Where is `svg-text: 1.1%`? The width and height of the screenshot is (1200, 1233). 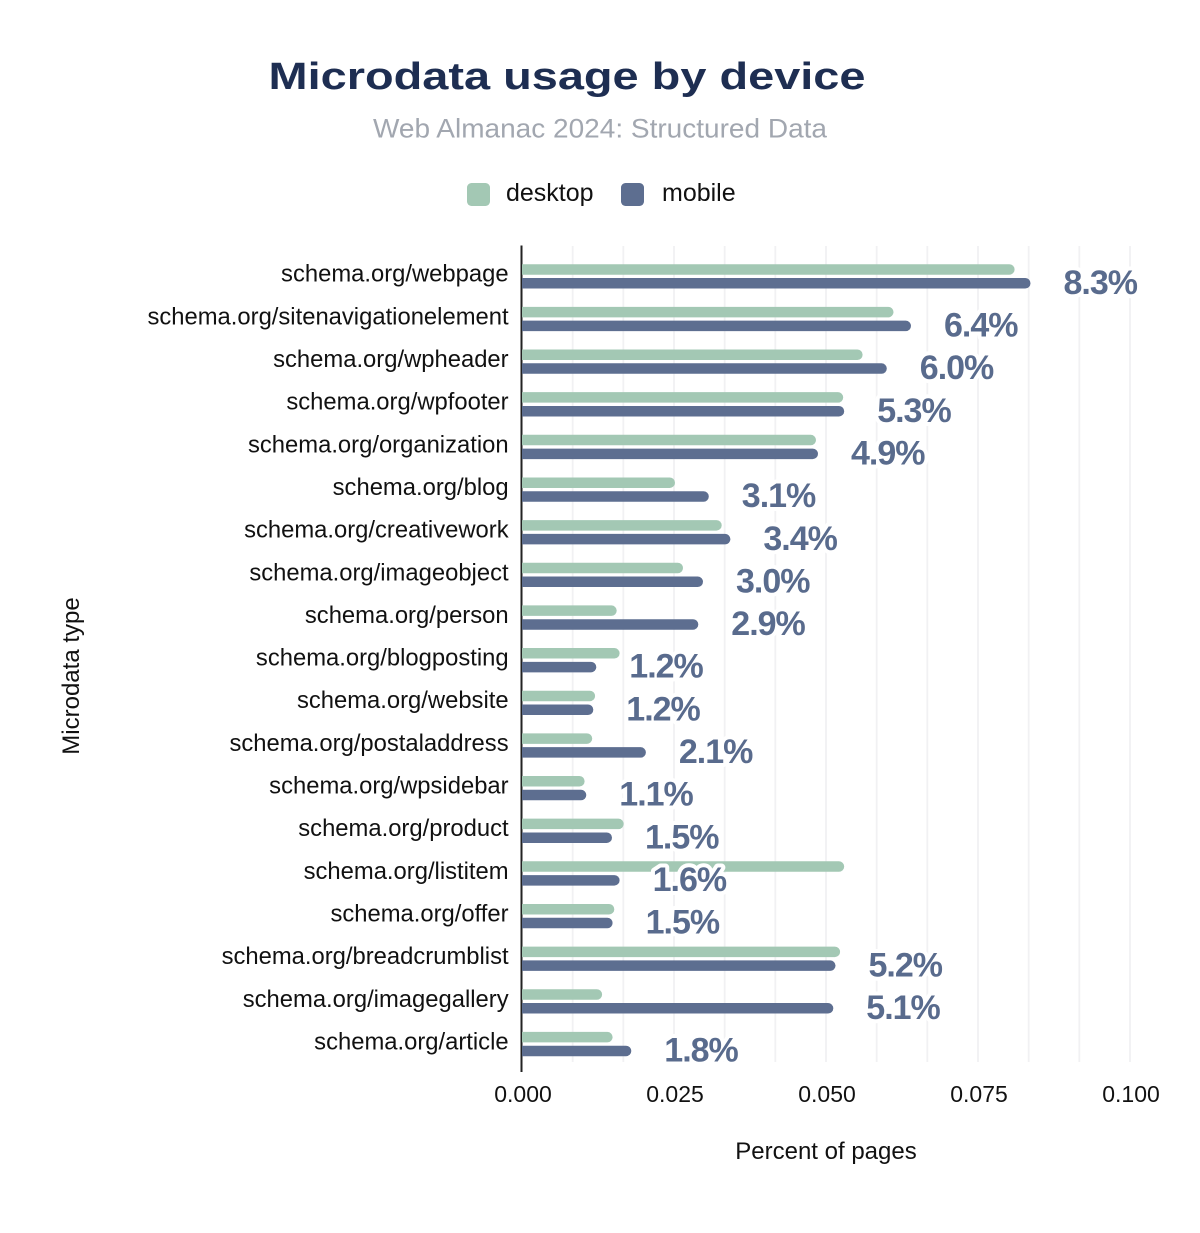
svg-text: 1.1% is located at coordinates (656, 795).